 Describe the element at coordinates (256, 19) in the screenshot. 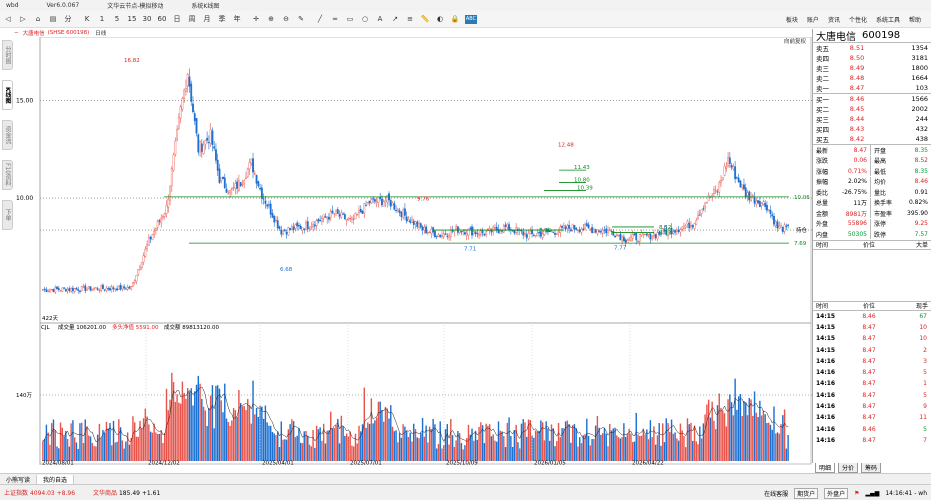

I see `crosshair-icon: ✛` at that location.